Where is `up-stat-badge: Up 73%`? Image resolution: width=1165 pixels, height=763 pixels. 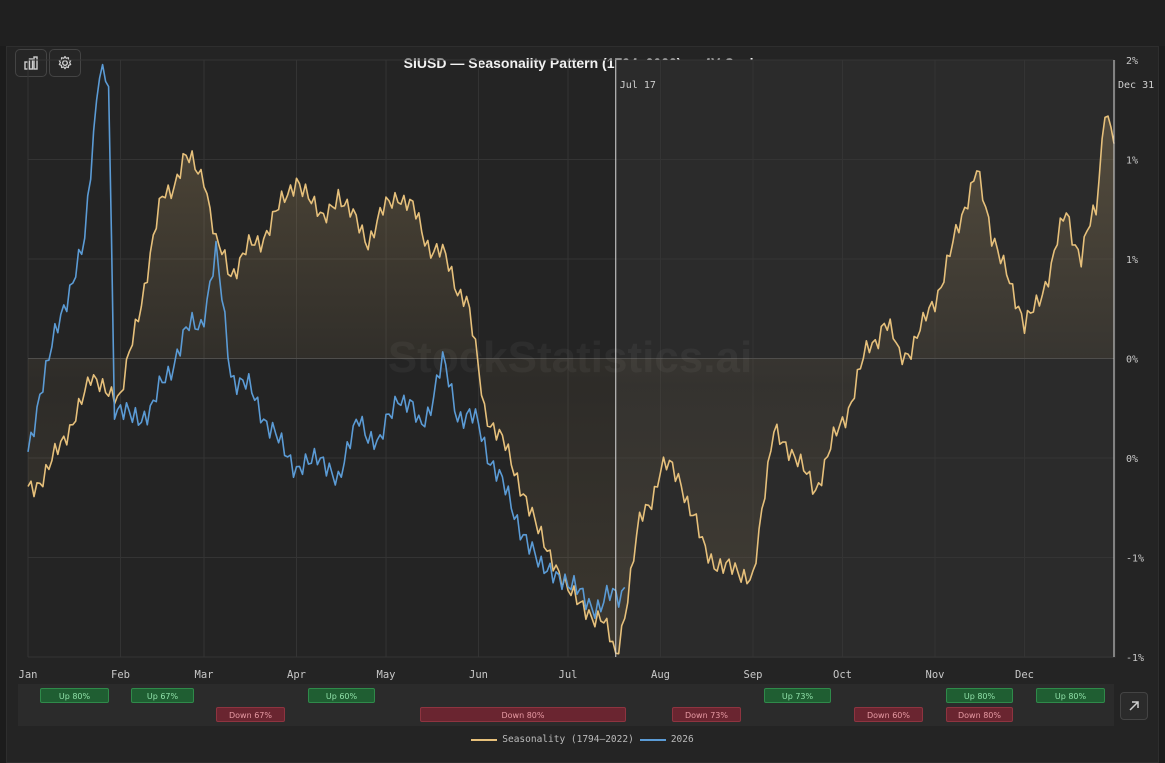 up-stat-badge: Up 73% is located at coordinates (797, 695).